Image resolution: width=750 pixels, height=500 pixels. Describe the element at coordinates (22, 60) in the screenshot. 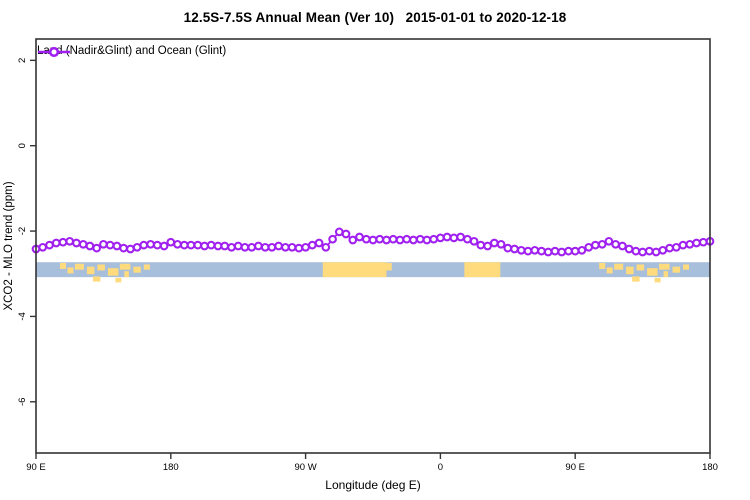

I see `y-tick-label: 2` at that location.